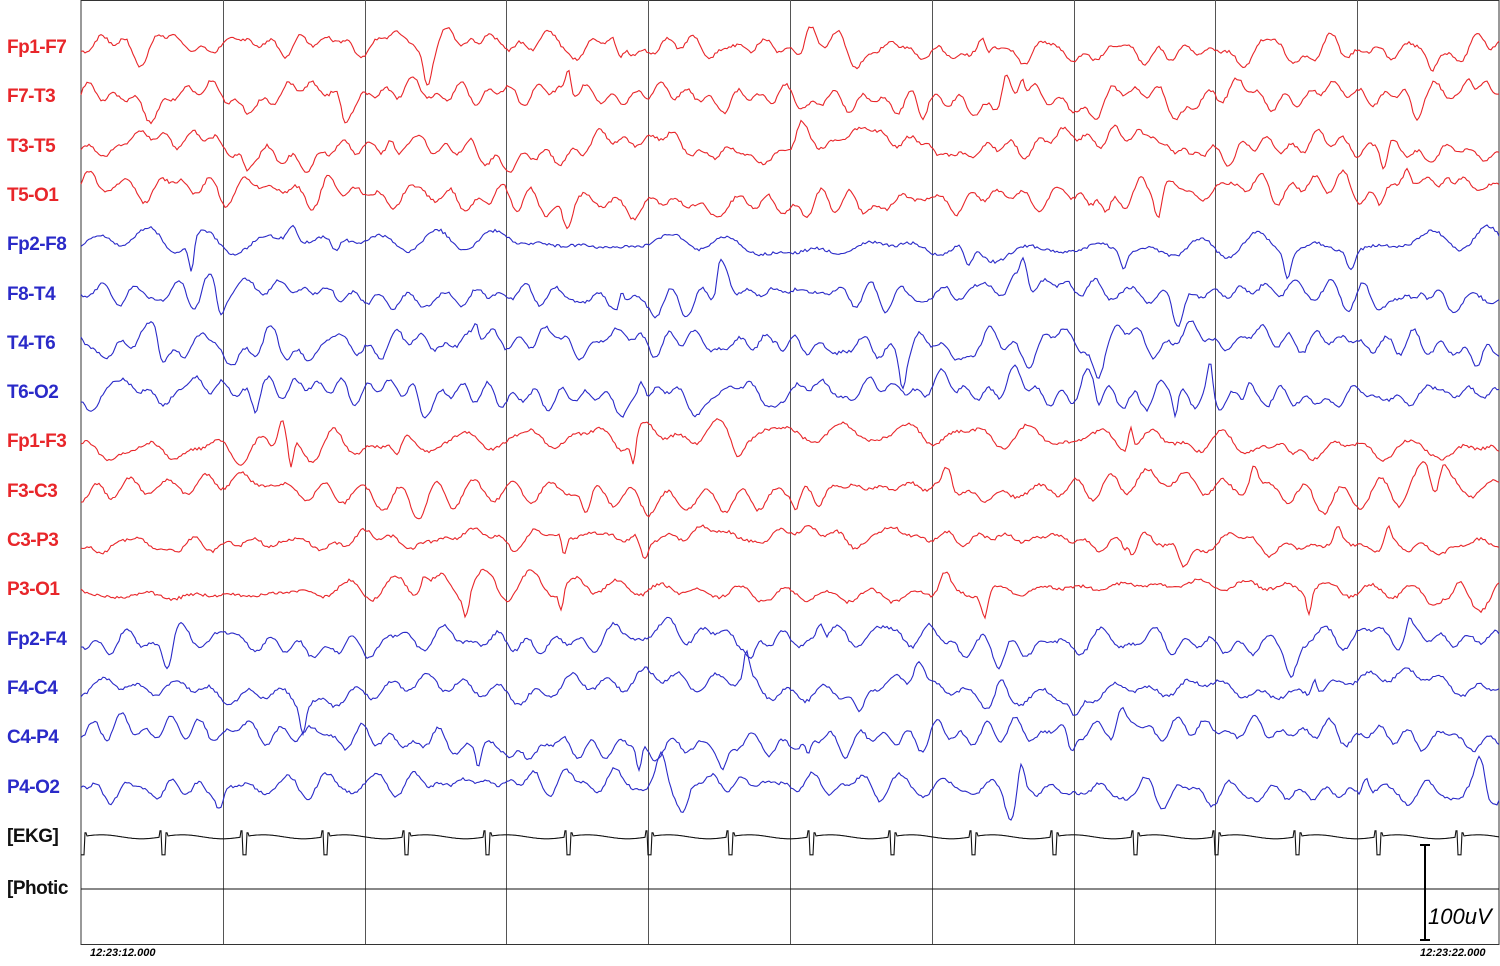  Describe the element at coordinates (33, 836) in the screenshot. I see `channel-label: [EKG]` at that location.